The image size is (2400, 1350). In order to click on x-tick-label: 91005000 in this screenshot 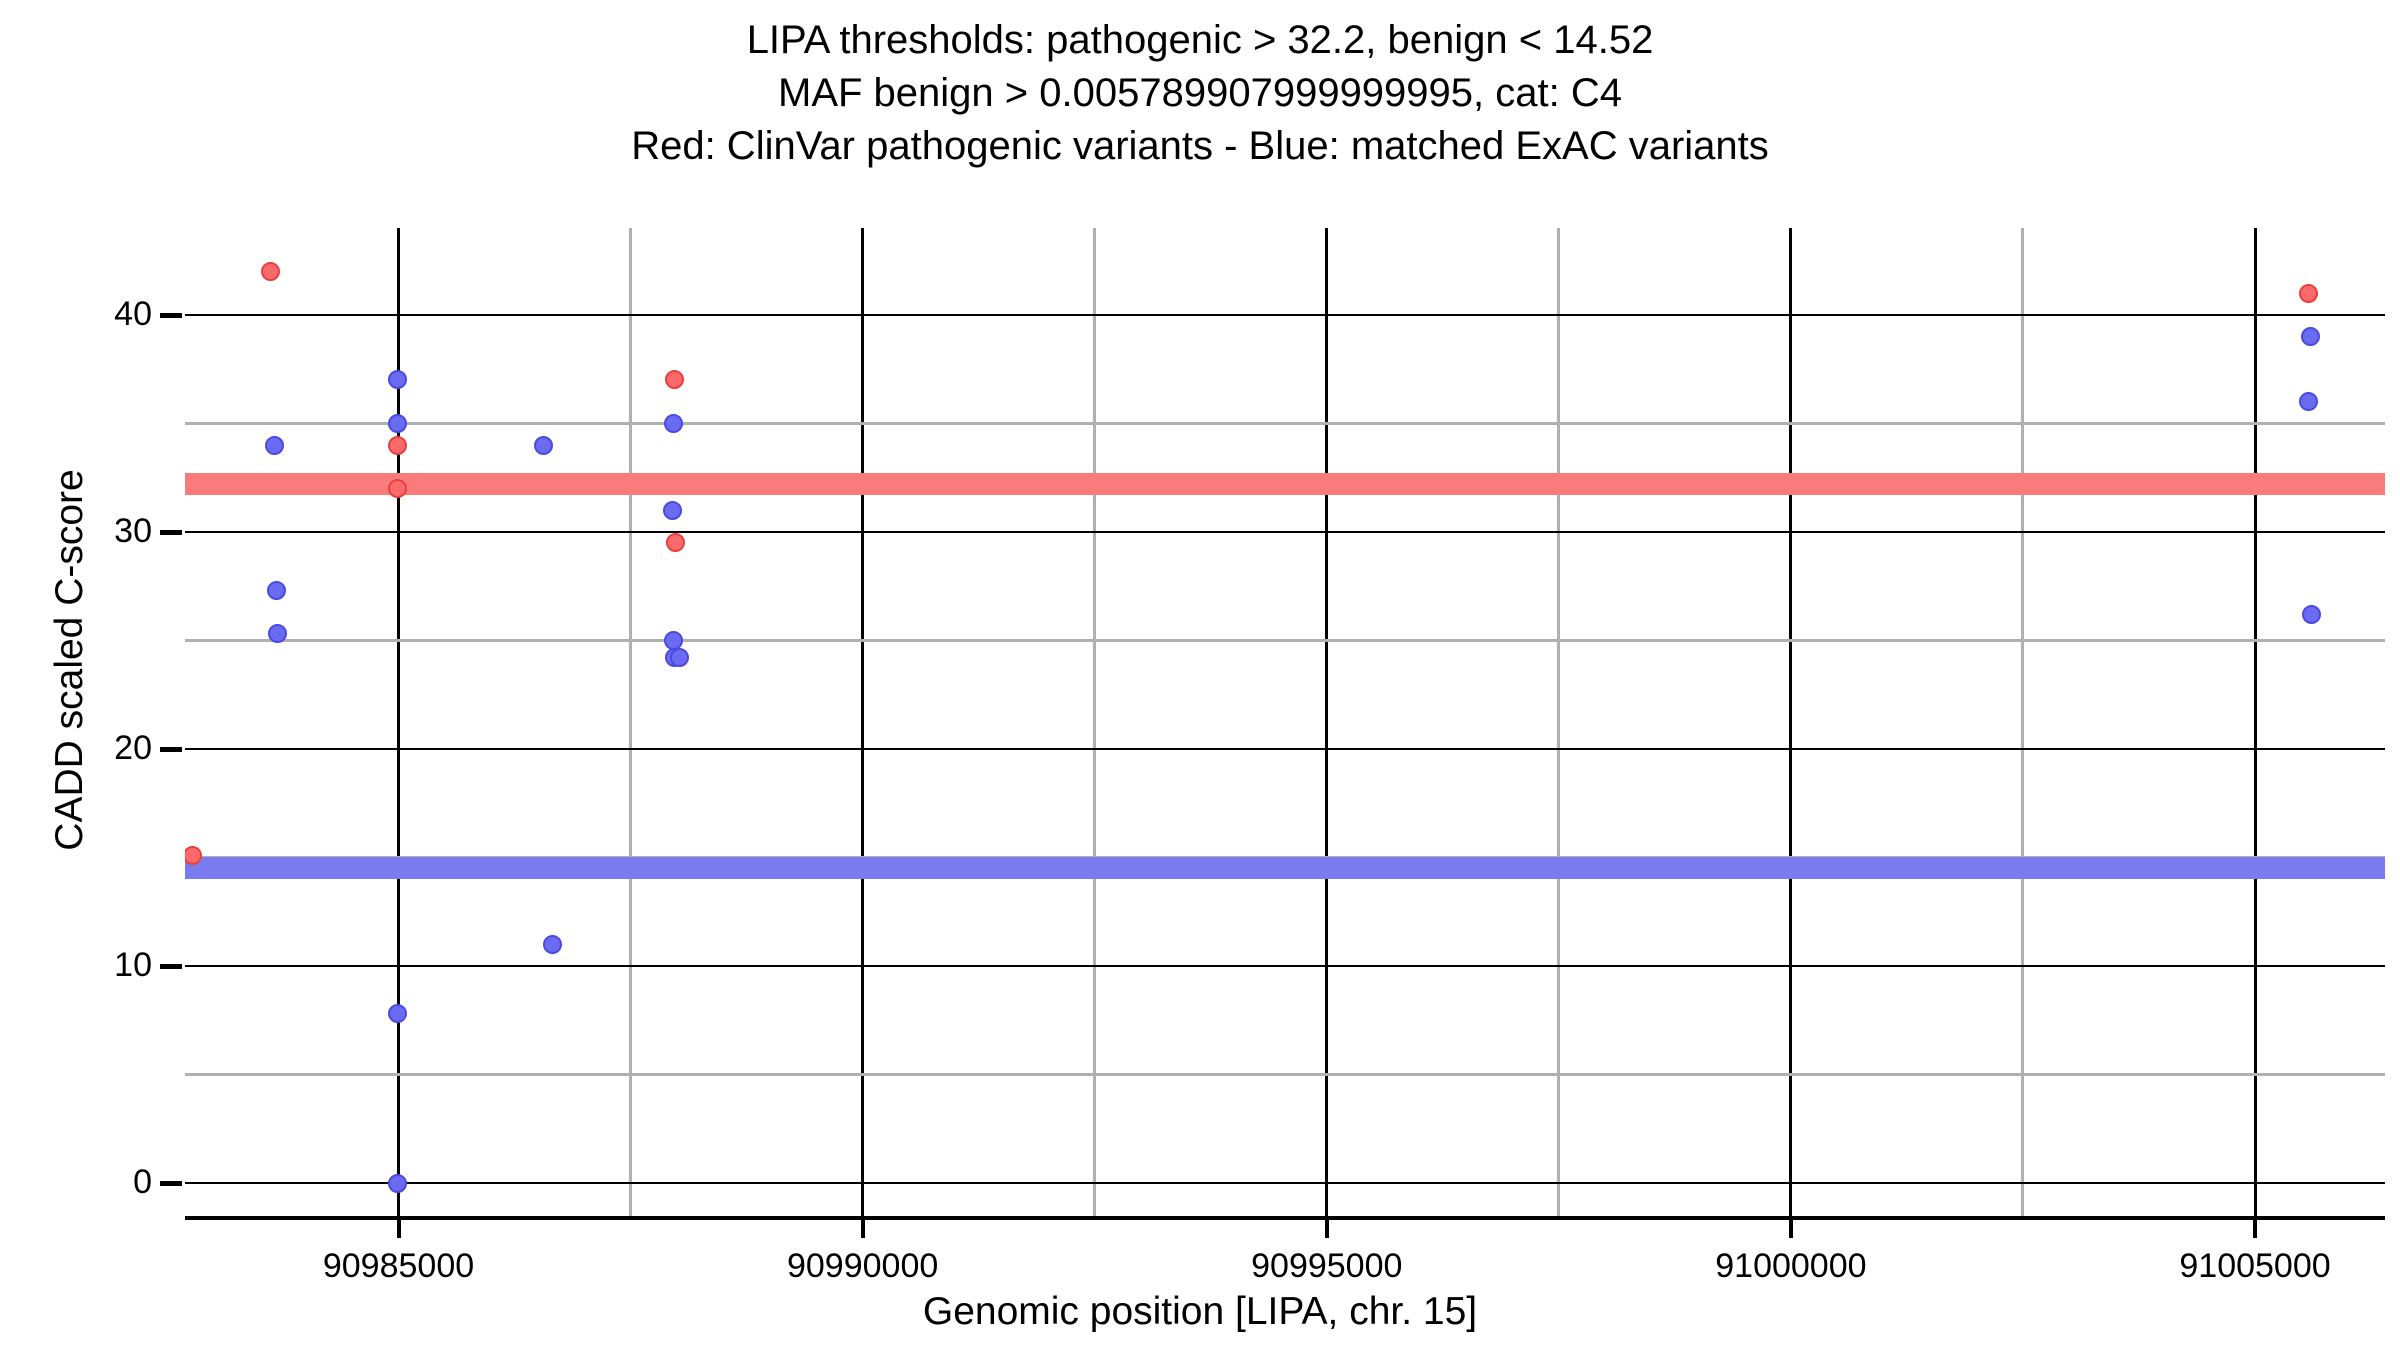, I will do `click(2255, 1266)`.